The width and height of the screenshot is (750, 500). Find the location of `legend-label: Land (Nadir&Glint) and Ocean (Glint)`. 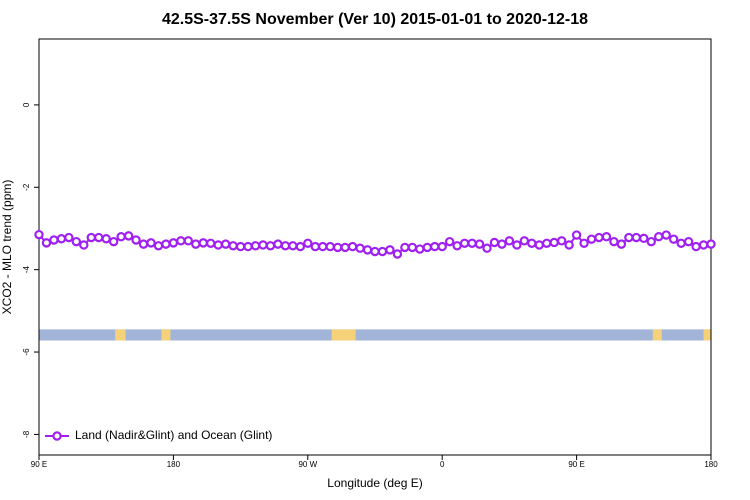

legend-label: Land (Nadir&Glint) and Ocean (Glint) is located at coordinates (173, 435).